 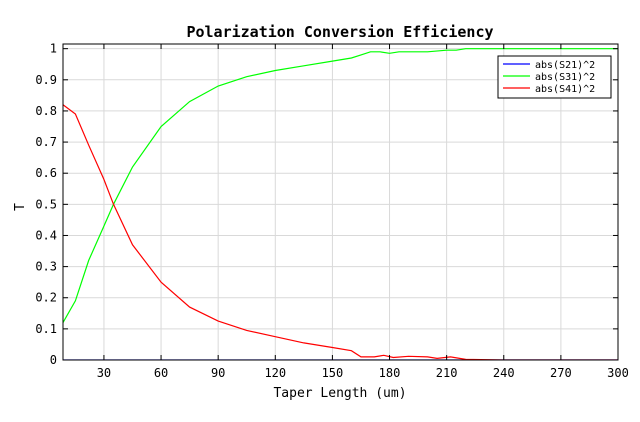 What do you see at coordinates (46, 235) in the screenshot?
I see `y-tick-label: 0.4` at bounding box center [46, 235].